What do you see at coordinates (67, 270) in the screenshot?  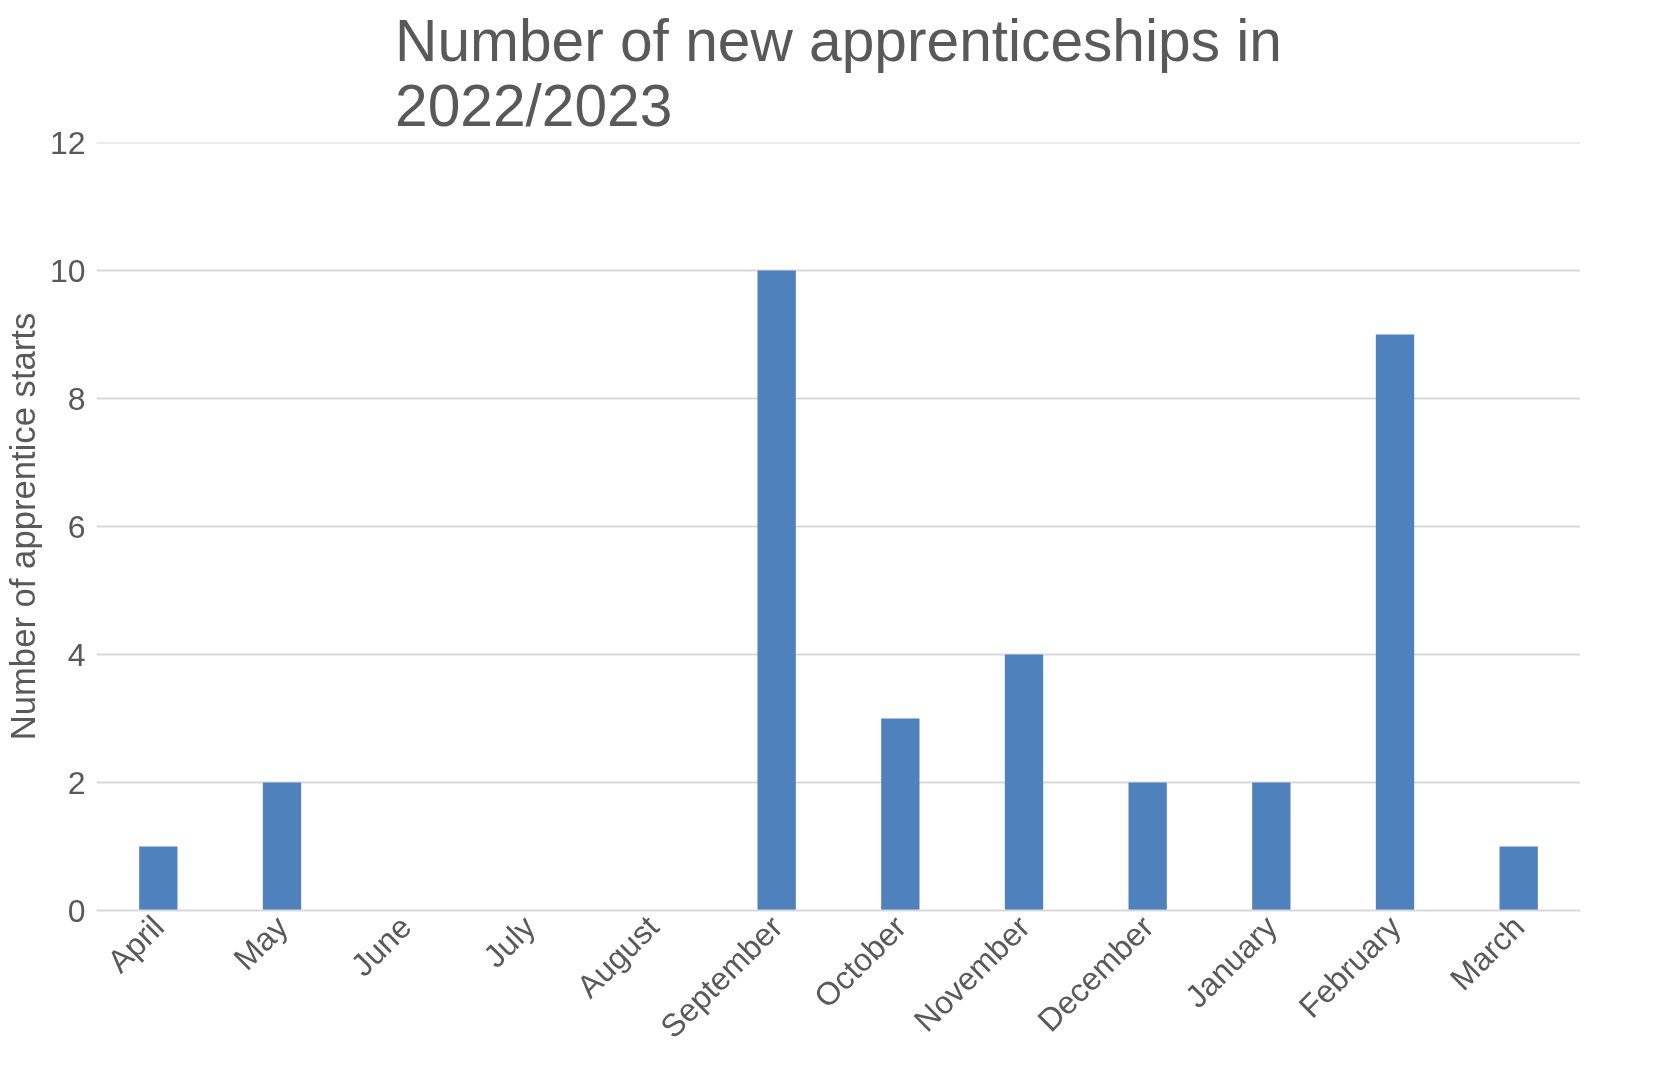 I see `y-tick-label: 10` at bounding box center [67, 270].